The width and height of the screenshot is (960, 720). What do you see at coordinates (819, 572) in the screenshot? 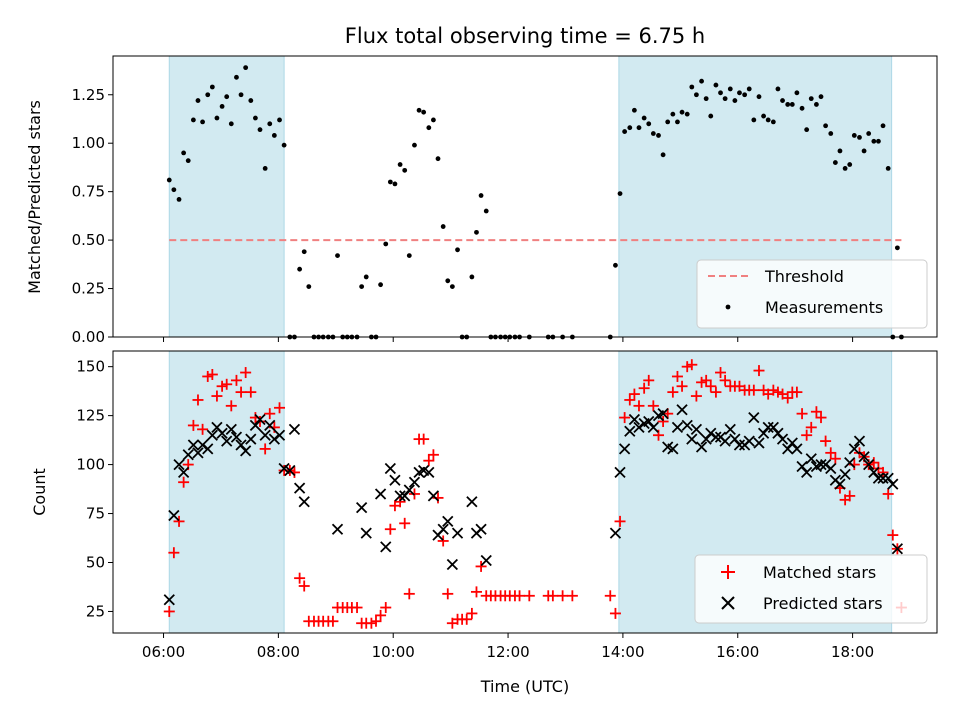
I see `legend-matched-label: Matched stars` at bounding box center [819, 572].